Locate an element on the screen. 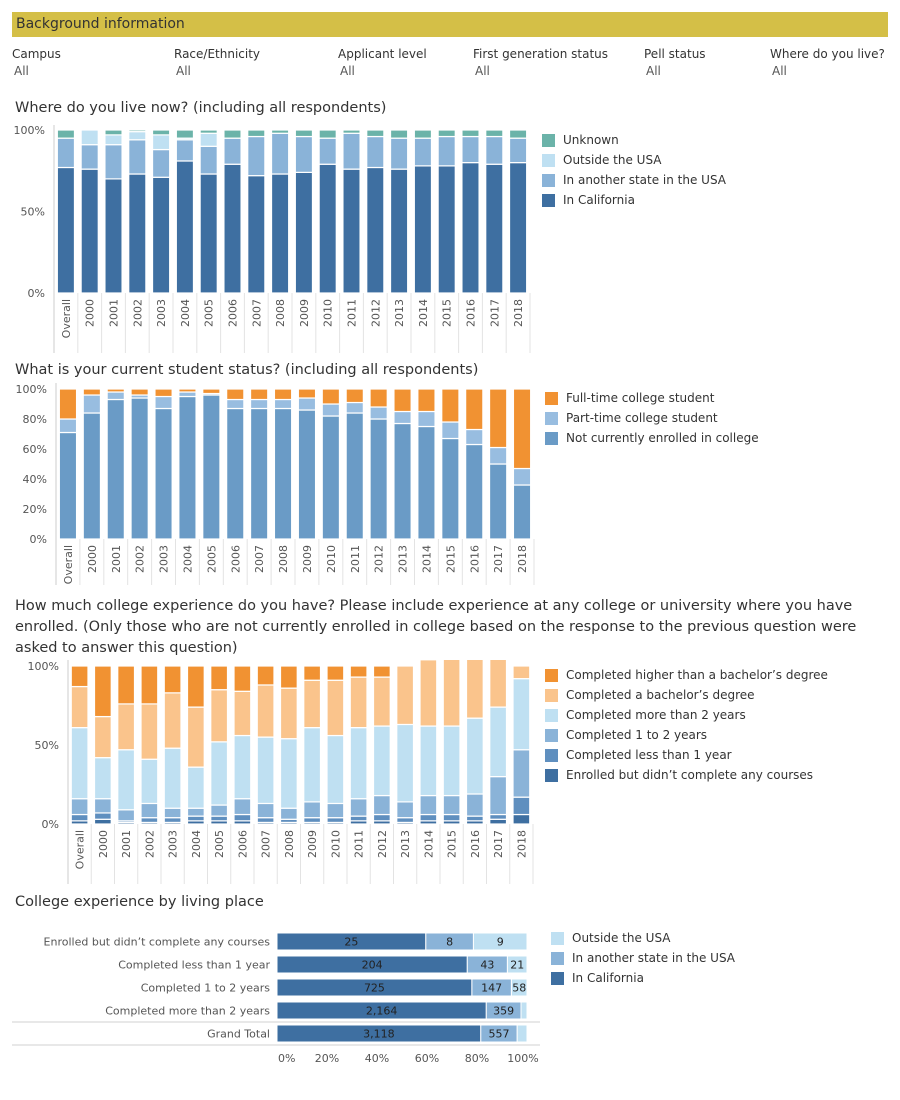 The height and width of the screenshot is (1100, 900). bar-segment-2002-completed-more-than-2-years is located at coordinates (149, 781).